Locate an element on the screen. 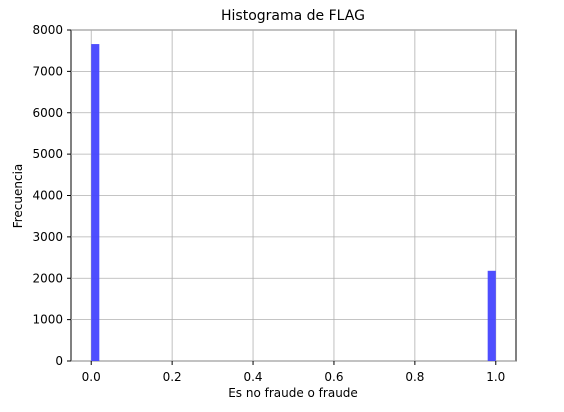  y-tick-label: 6000 is located at coordinates (47, 113).